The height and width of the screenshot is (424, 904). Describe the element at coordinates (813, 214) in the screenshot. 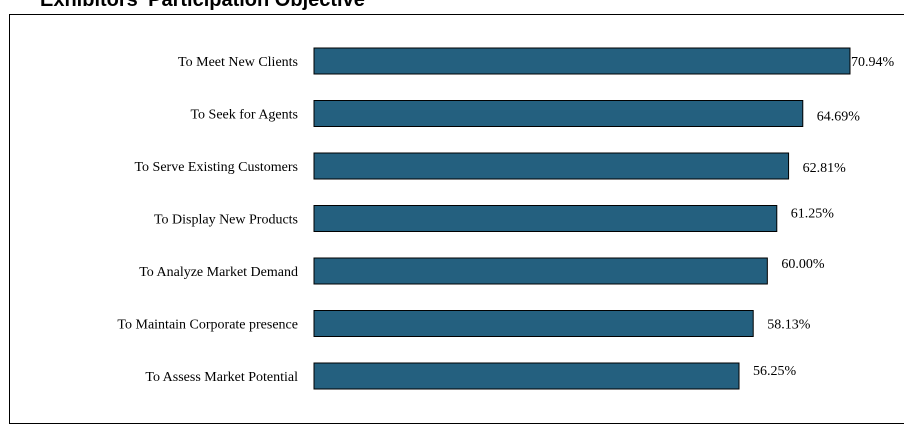

I see `value-label: 61.25%` at that location.